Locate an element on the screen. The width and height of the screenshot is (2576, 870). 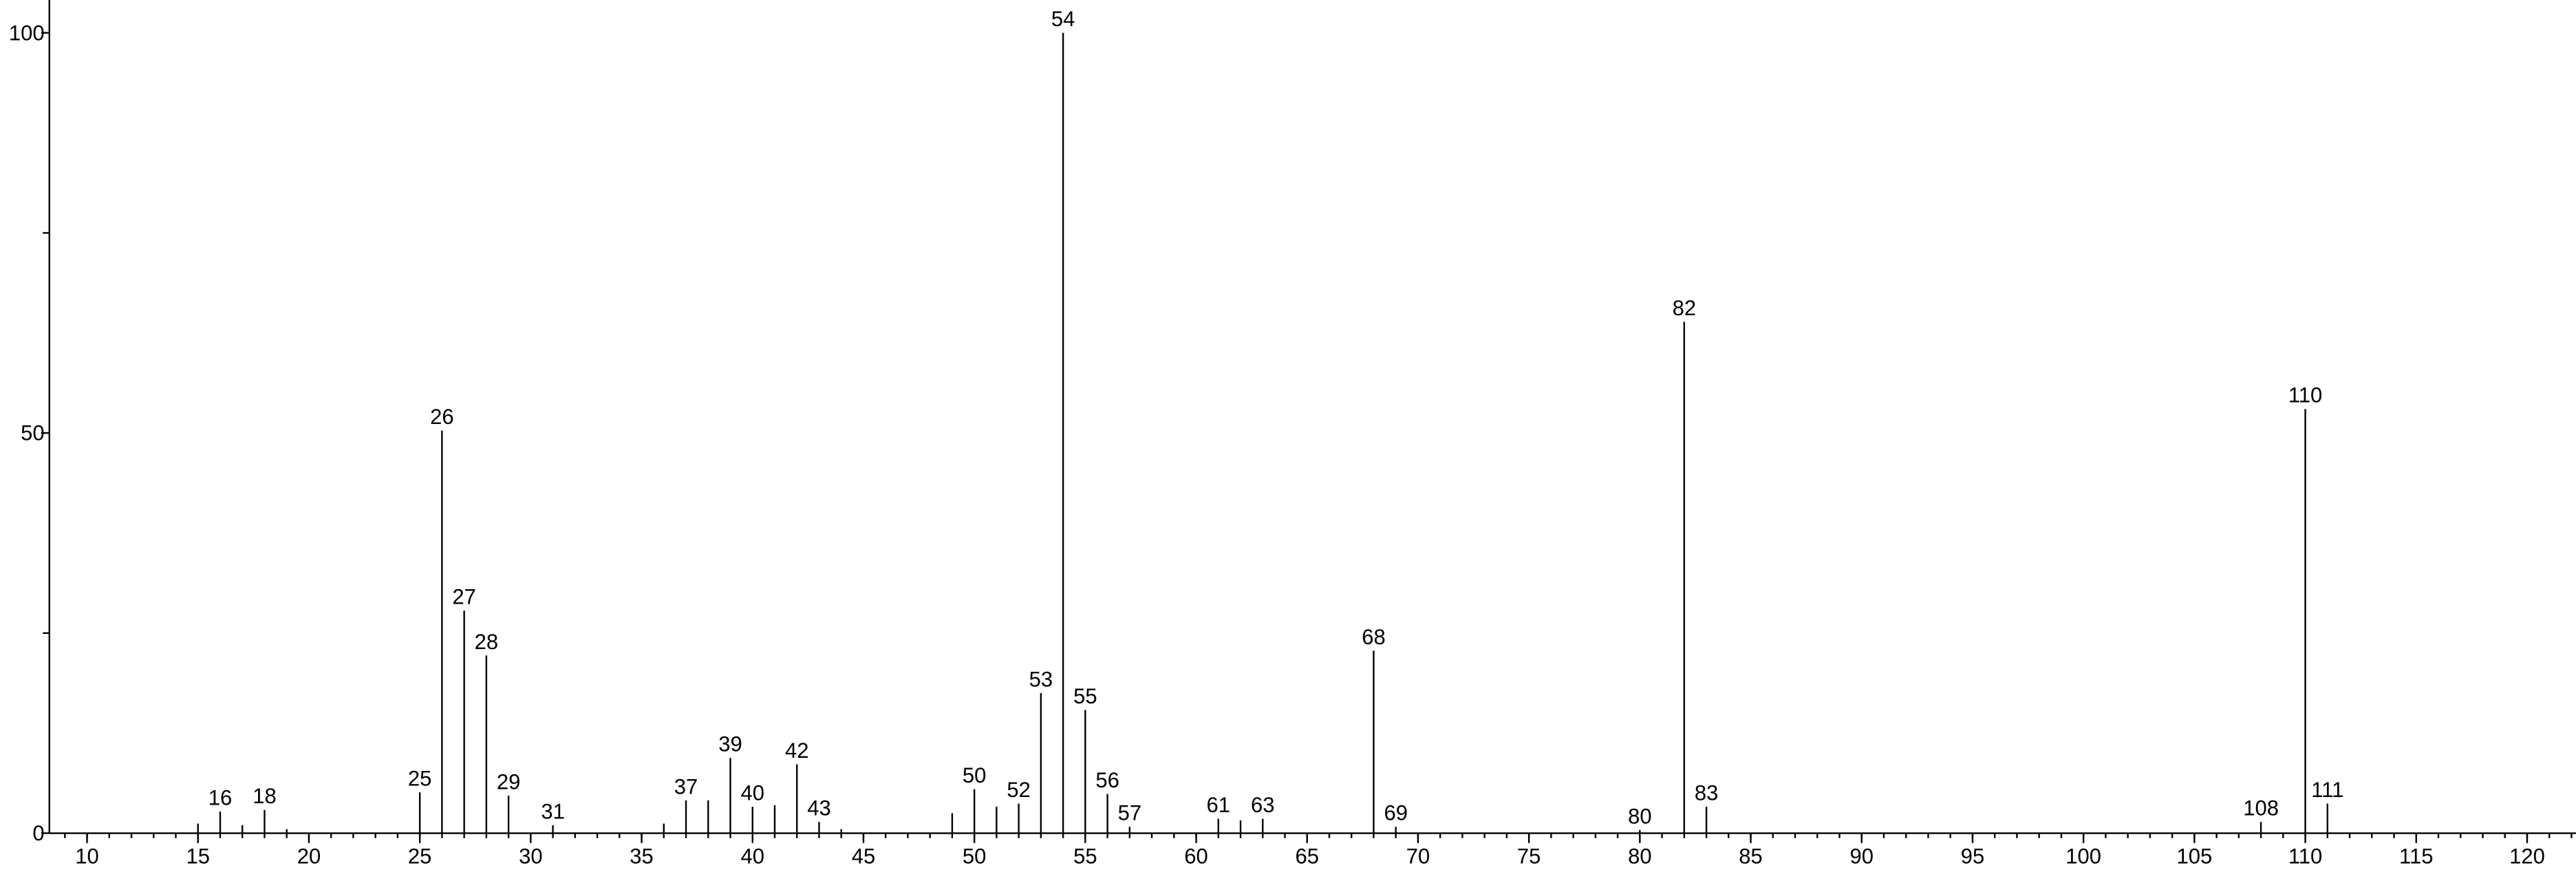
peak-label: 82 is located at coordinates (1685, 308).